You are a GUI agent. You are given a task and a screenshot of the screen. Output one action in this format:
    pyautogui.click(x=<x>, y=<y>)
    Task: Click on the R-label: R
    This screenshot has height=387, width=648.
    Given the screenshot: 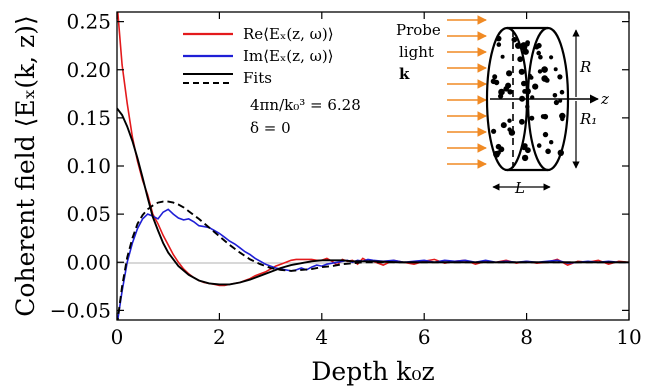 What is the action you would take?
    pyautogui.click(x=585, y=67)
    